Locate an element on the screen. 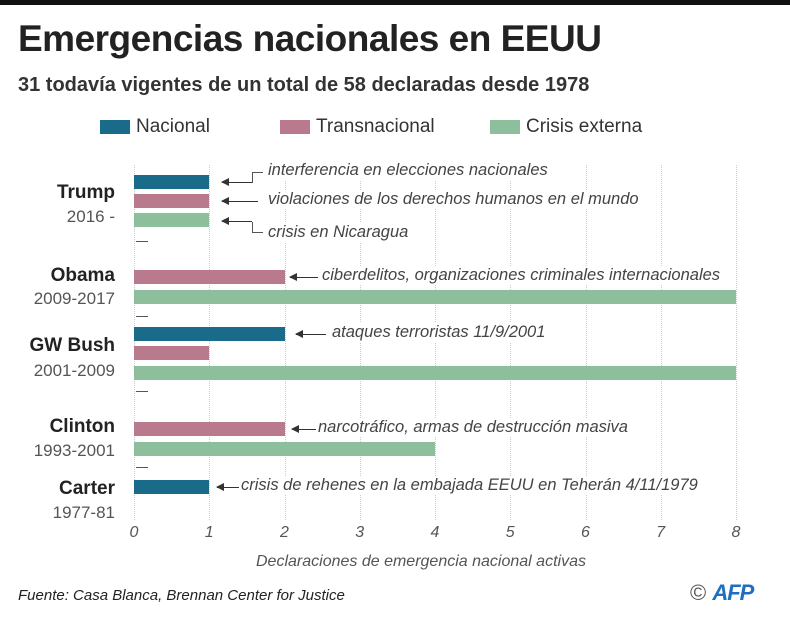 The image size is (790, 620). x-tick-label: 0 is located at coordinates (134, 532).